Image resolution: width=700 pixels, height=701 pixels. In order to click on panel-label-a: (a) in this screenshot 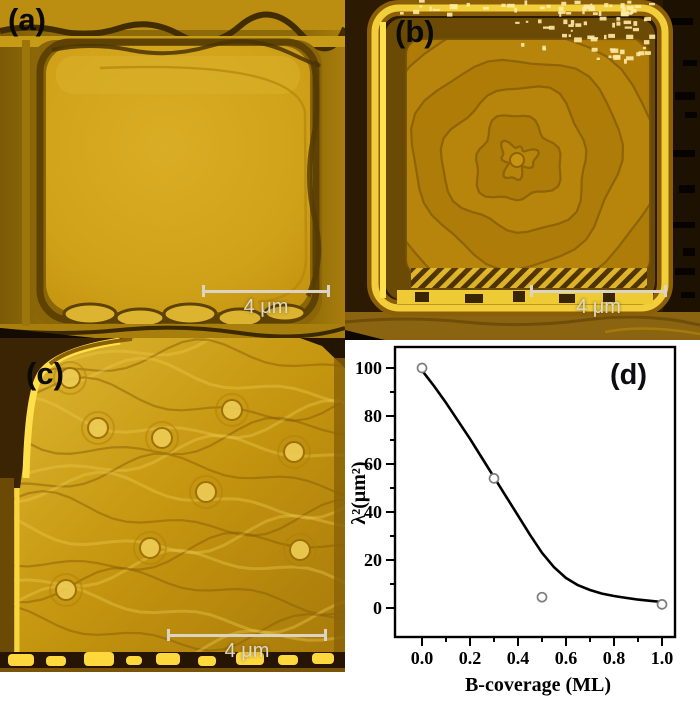, I will do `click(27, 19)`.